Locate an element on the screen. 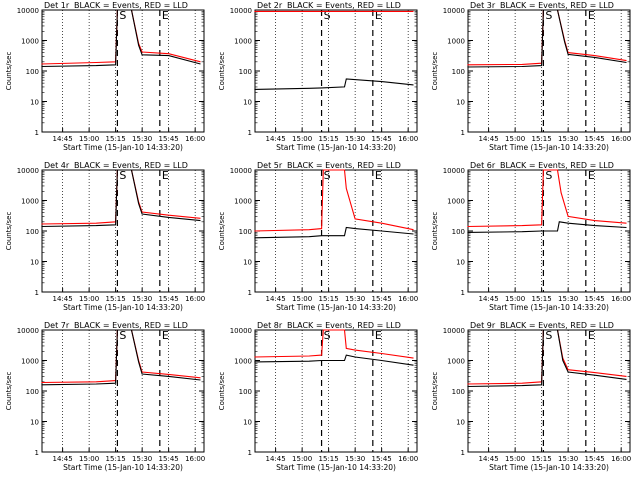  panel-title: Det 1r is located at coordinates (57, 5).